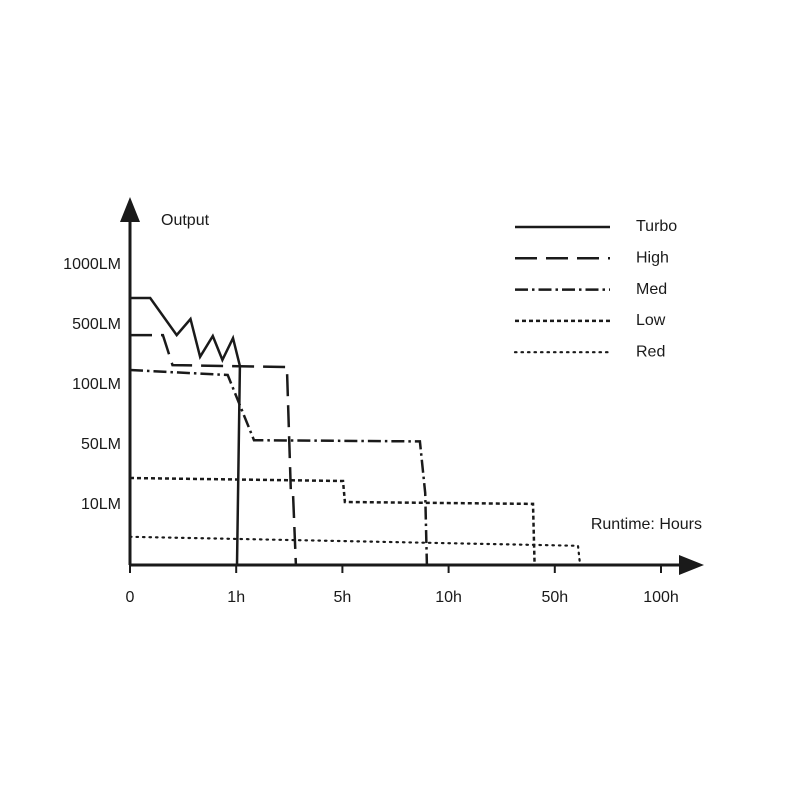 The width and height of the screenshot is (800, 800). What do you see at coordinates (691, 565) in the screenshot?
I see `x-axis-arrow` at bounding box center [691, 565].